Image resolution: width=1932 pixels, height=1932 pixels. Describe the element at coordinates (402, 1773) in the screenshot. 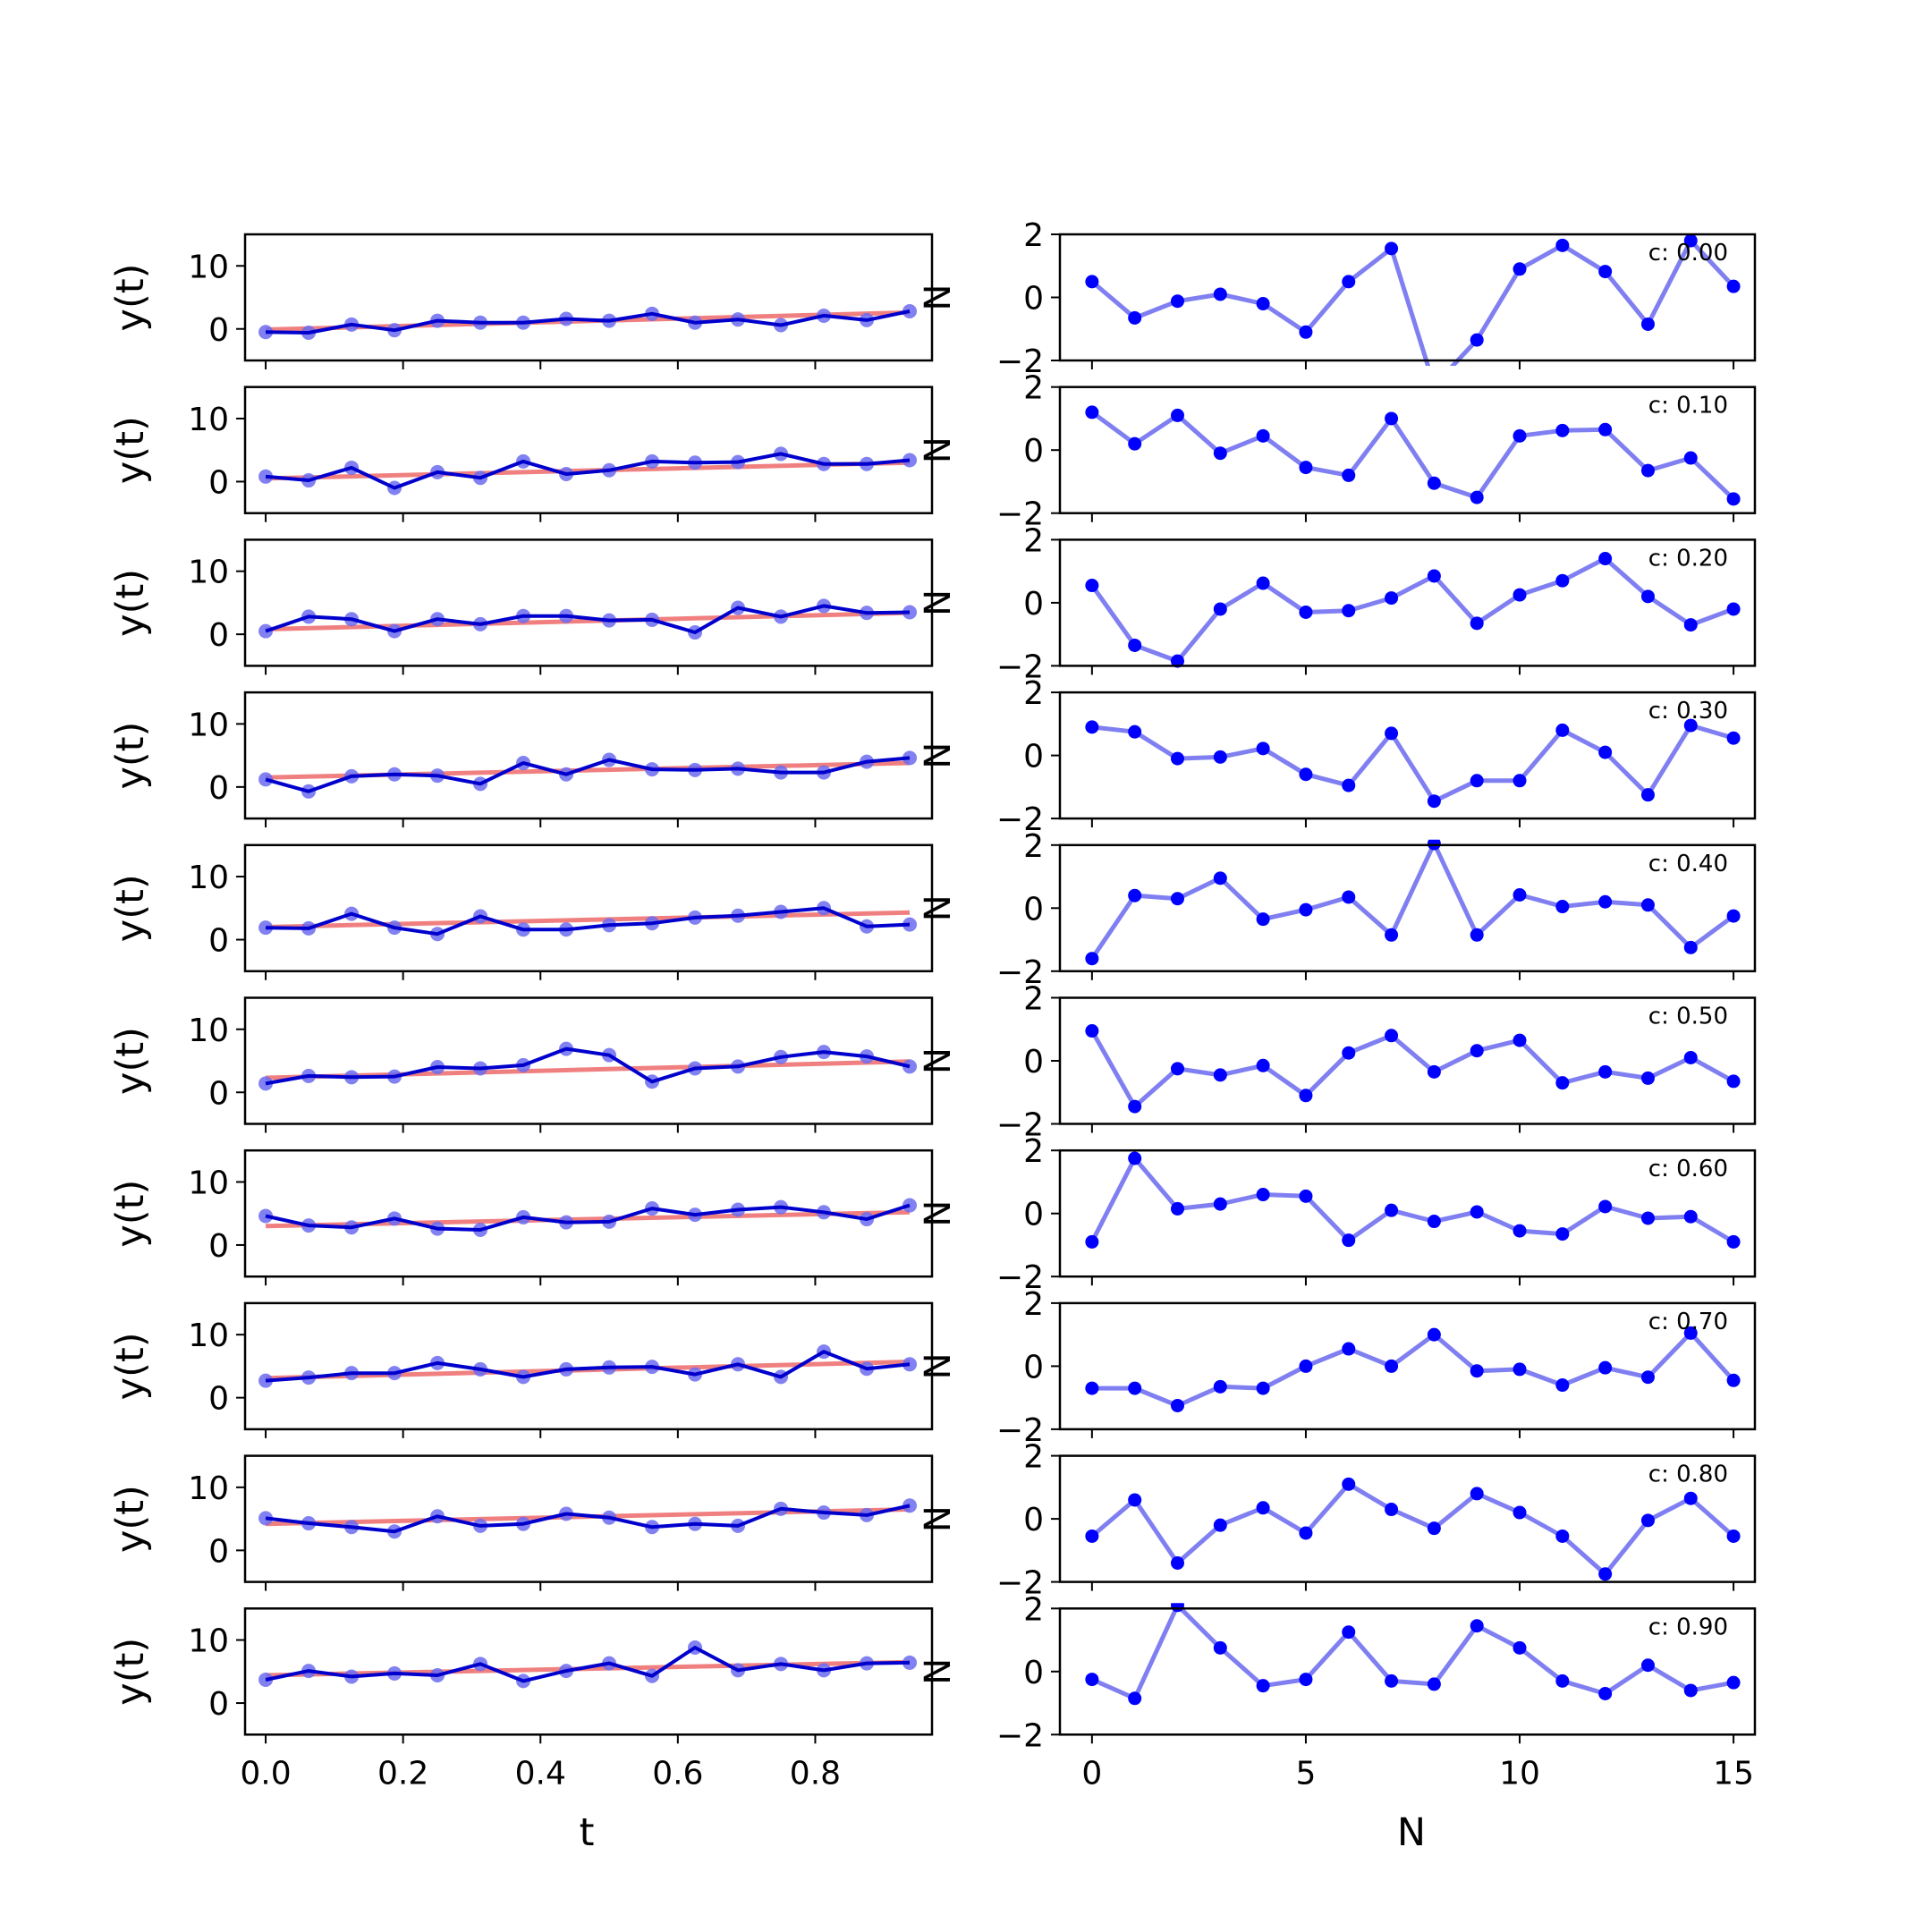

I see `left-x-tick-label-1: 0.2` at that location.